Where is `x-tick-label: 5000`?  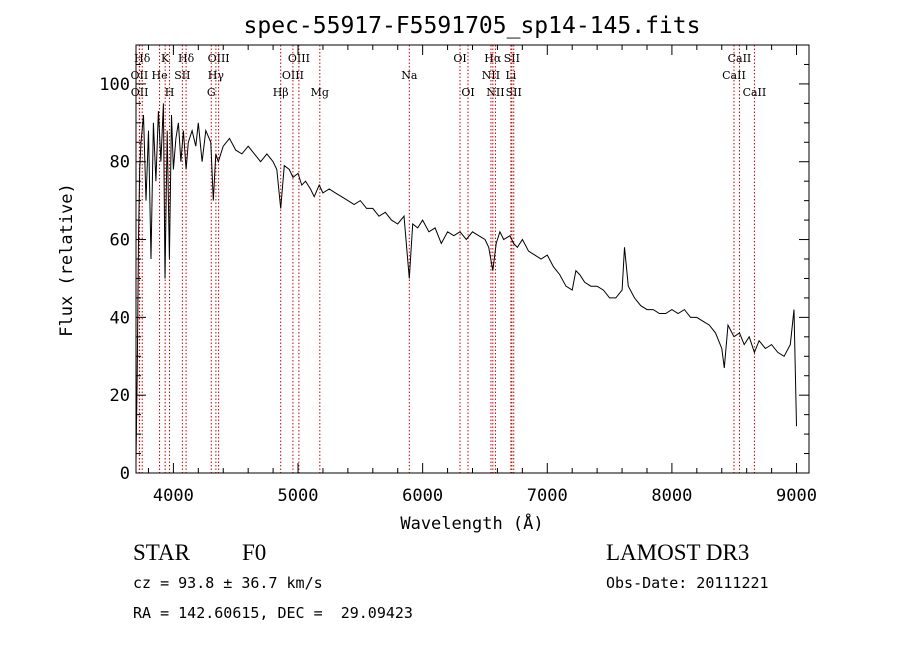 x-tick-label: 5000 is located at coordinates (298, 496).